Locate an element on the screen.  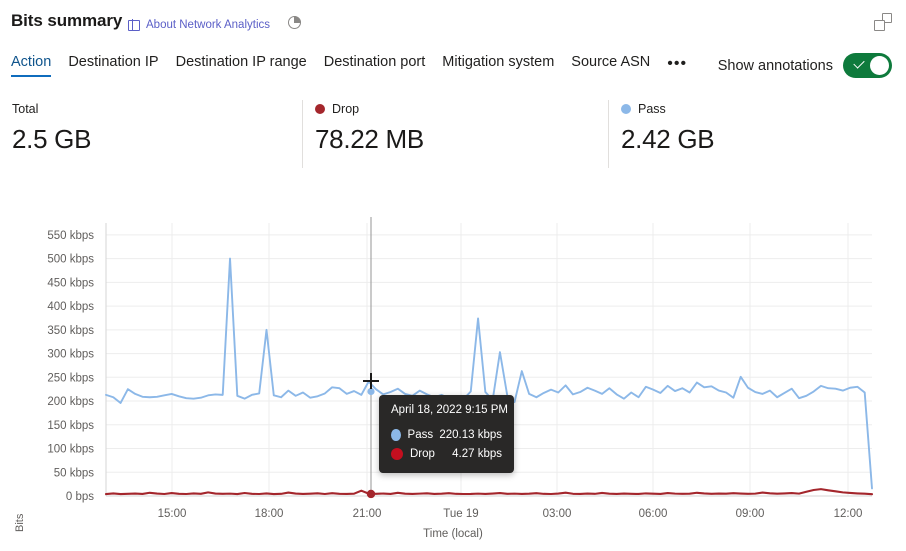
kpi-value: 2.42 GB is located at coordinates (668, 139).